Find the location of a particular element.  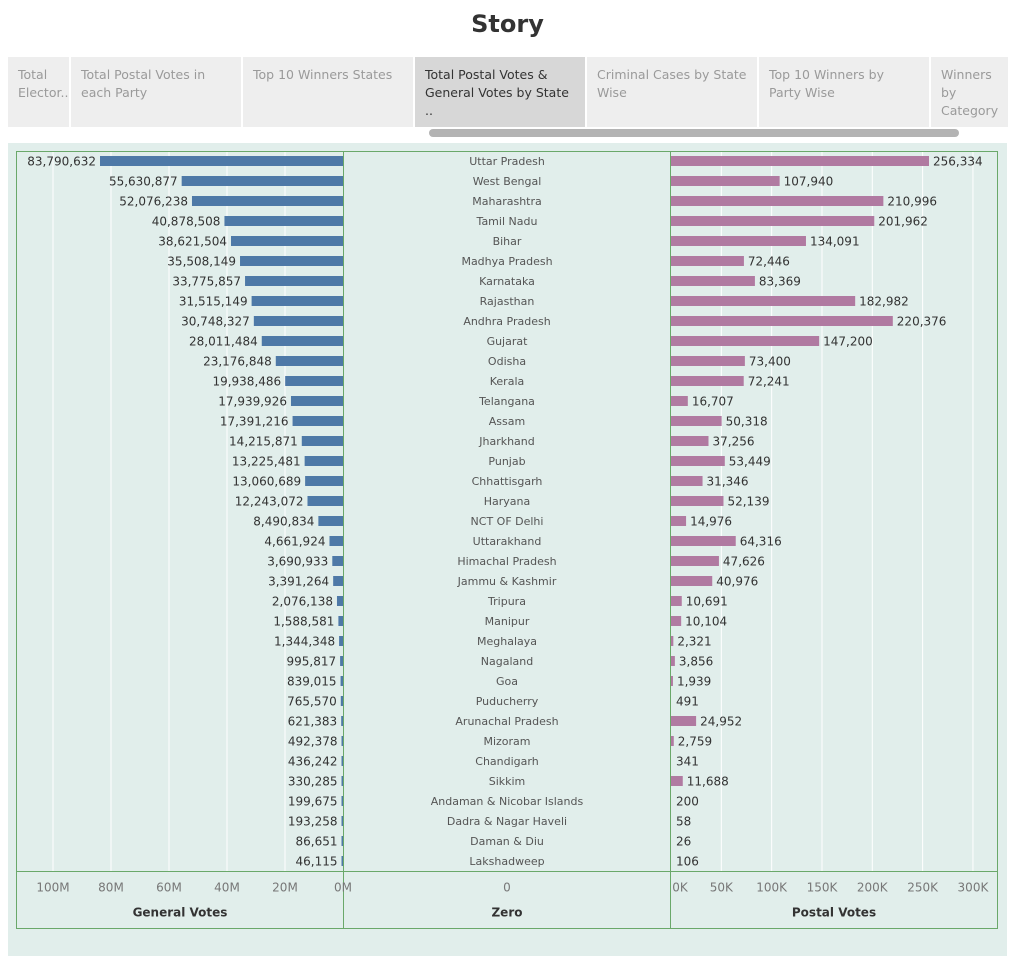

state-label: Gujarat is located at coordinates (508, 341).